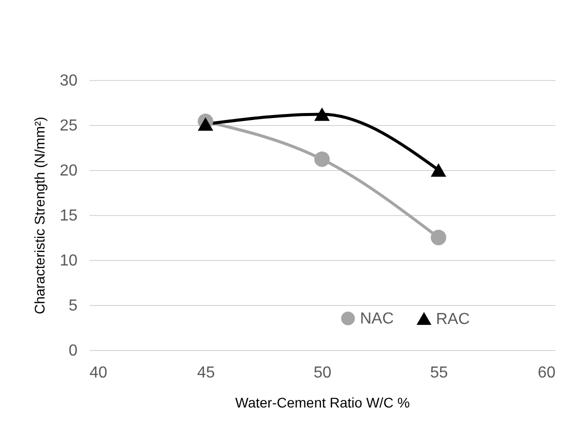  I want to click on y-tick-label: 25, so click(69, 126).